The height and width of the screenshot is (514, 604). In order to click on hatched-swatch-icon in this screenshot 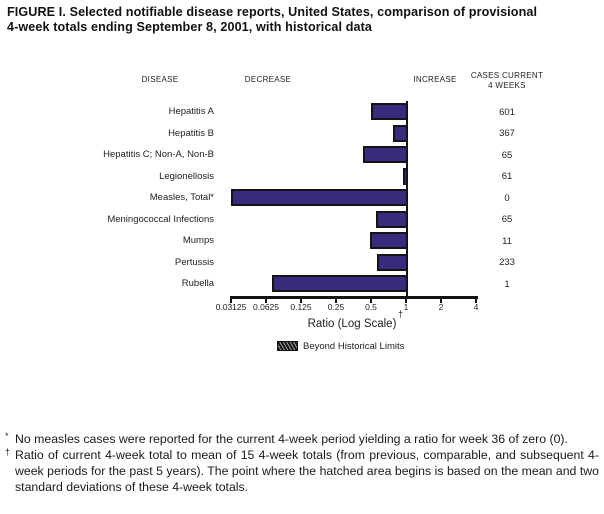, I will do `click(287, 346)`.